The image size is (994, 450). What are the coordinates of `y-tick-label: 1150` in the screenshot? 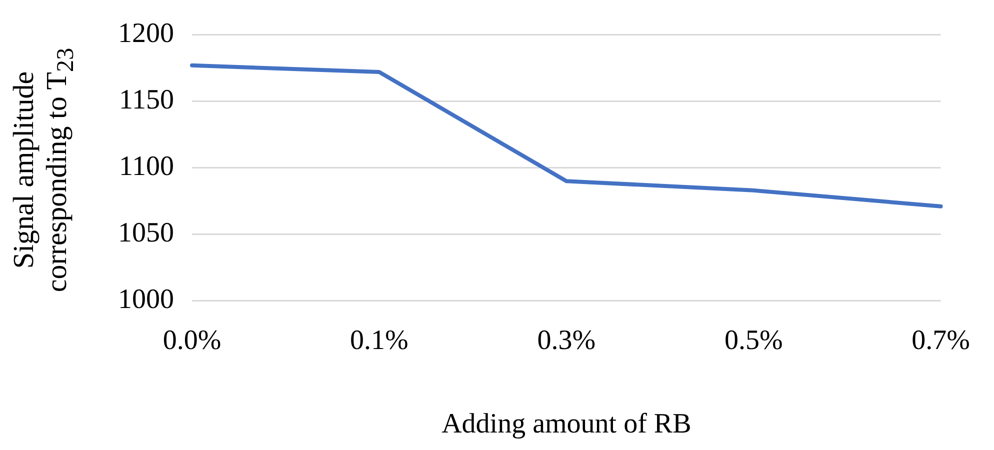 It's located at (146, 100).